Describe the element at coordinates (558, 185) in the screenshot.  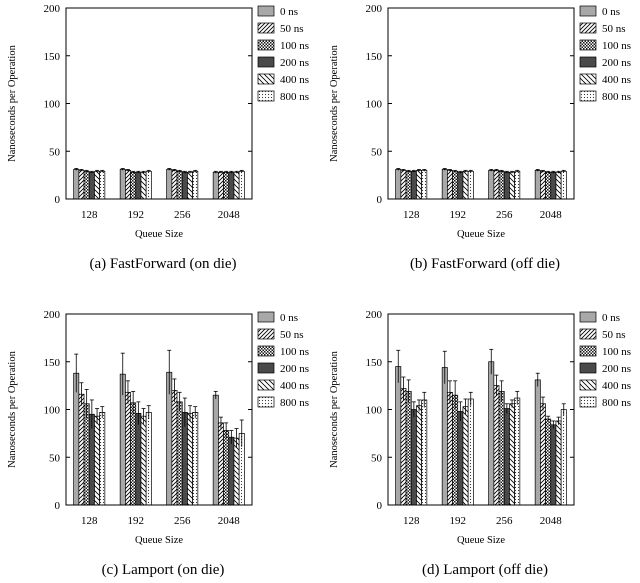
I see `bar-2048-400ns` at that location.